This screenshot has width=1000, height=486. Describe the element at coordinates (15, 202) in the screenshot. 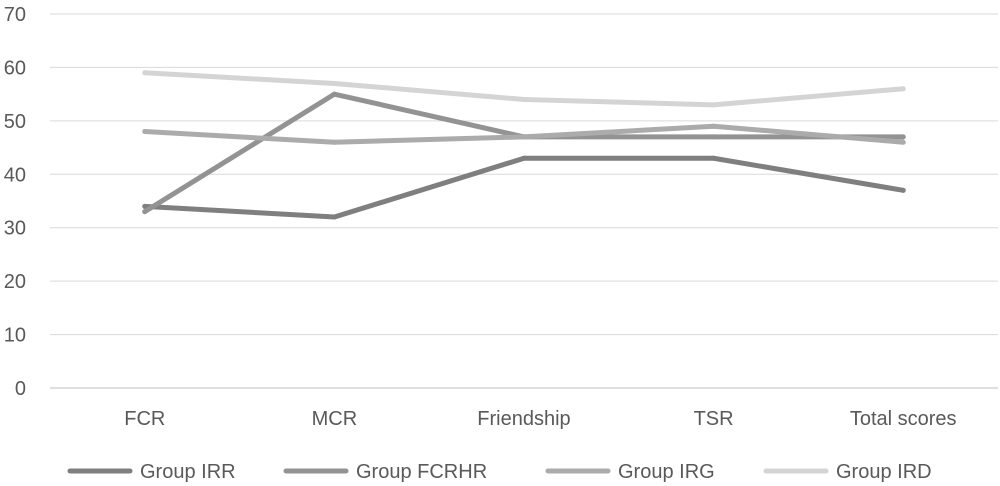

I see `y-axis: 0 10 20 30 40 50 60 70` at that location.